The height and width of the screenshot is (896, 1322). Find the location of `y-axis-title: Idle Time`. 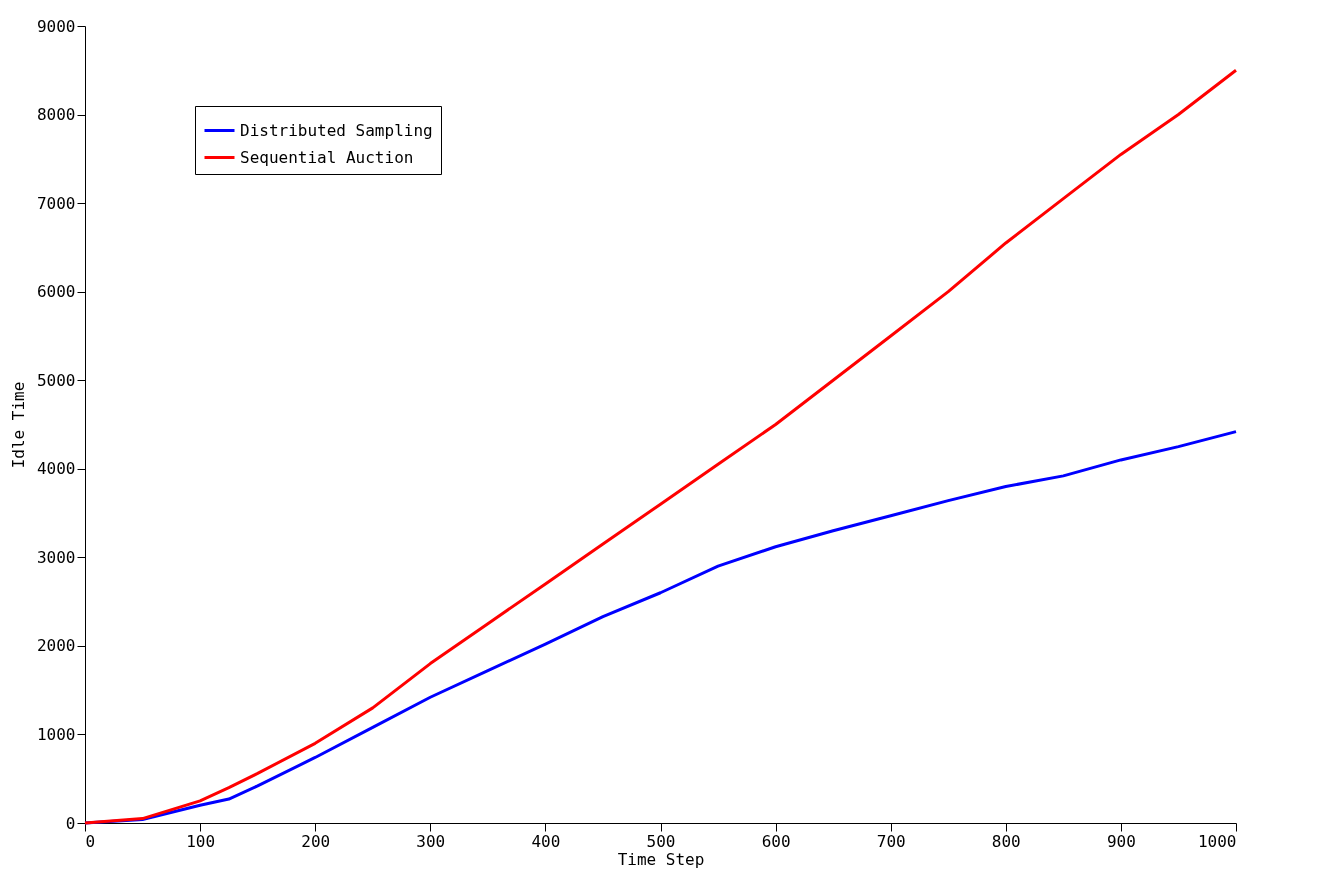

y-axis-title: Idle Time is located at coordinates (18, 425).